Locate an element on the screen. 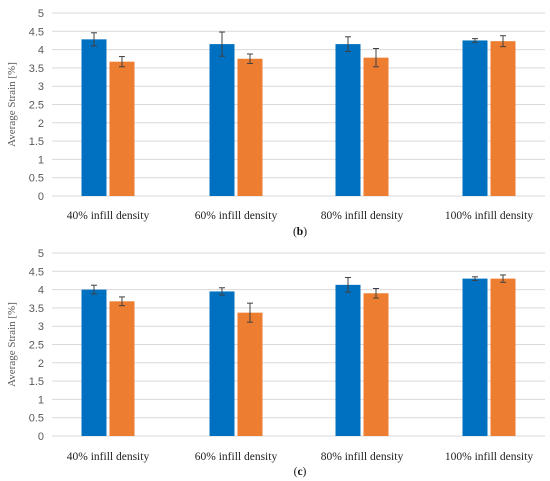  caption-letter: b is located at coordinates (300, 232).